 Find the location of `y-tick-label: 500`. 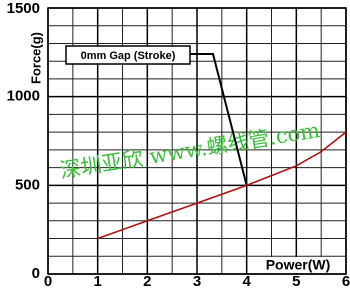

y-tick-label: 500 is located at coordinates (27, 184).